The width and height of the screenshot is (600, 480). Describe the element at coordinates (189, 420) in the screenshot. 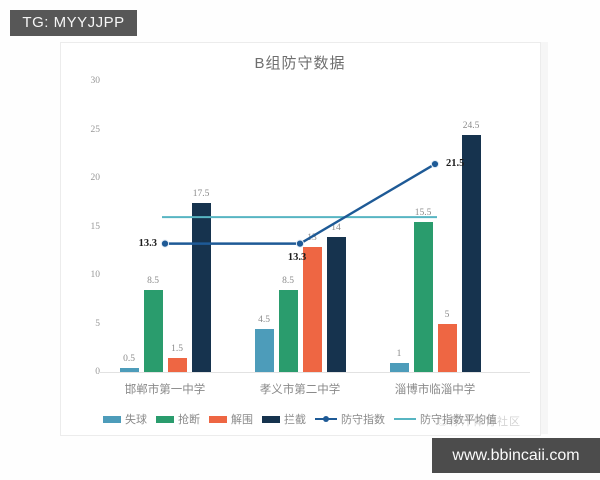

I see `legend-label: 抢断` at that location.